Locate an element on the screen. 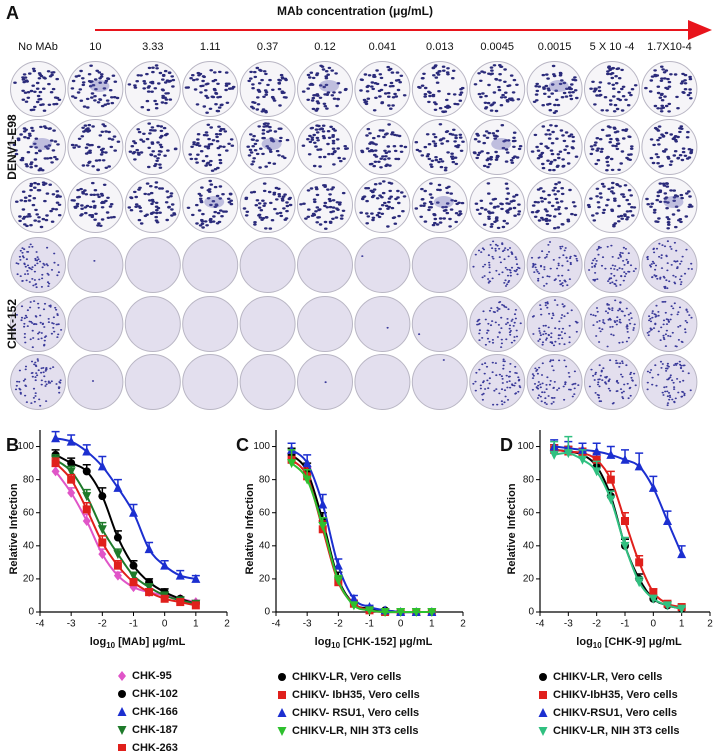 This screenshot has width=714, height=751. legend-label: CHK-187 is located at coordinates (155, 730).